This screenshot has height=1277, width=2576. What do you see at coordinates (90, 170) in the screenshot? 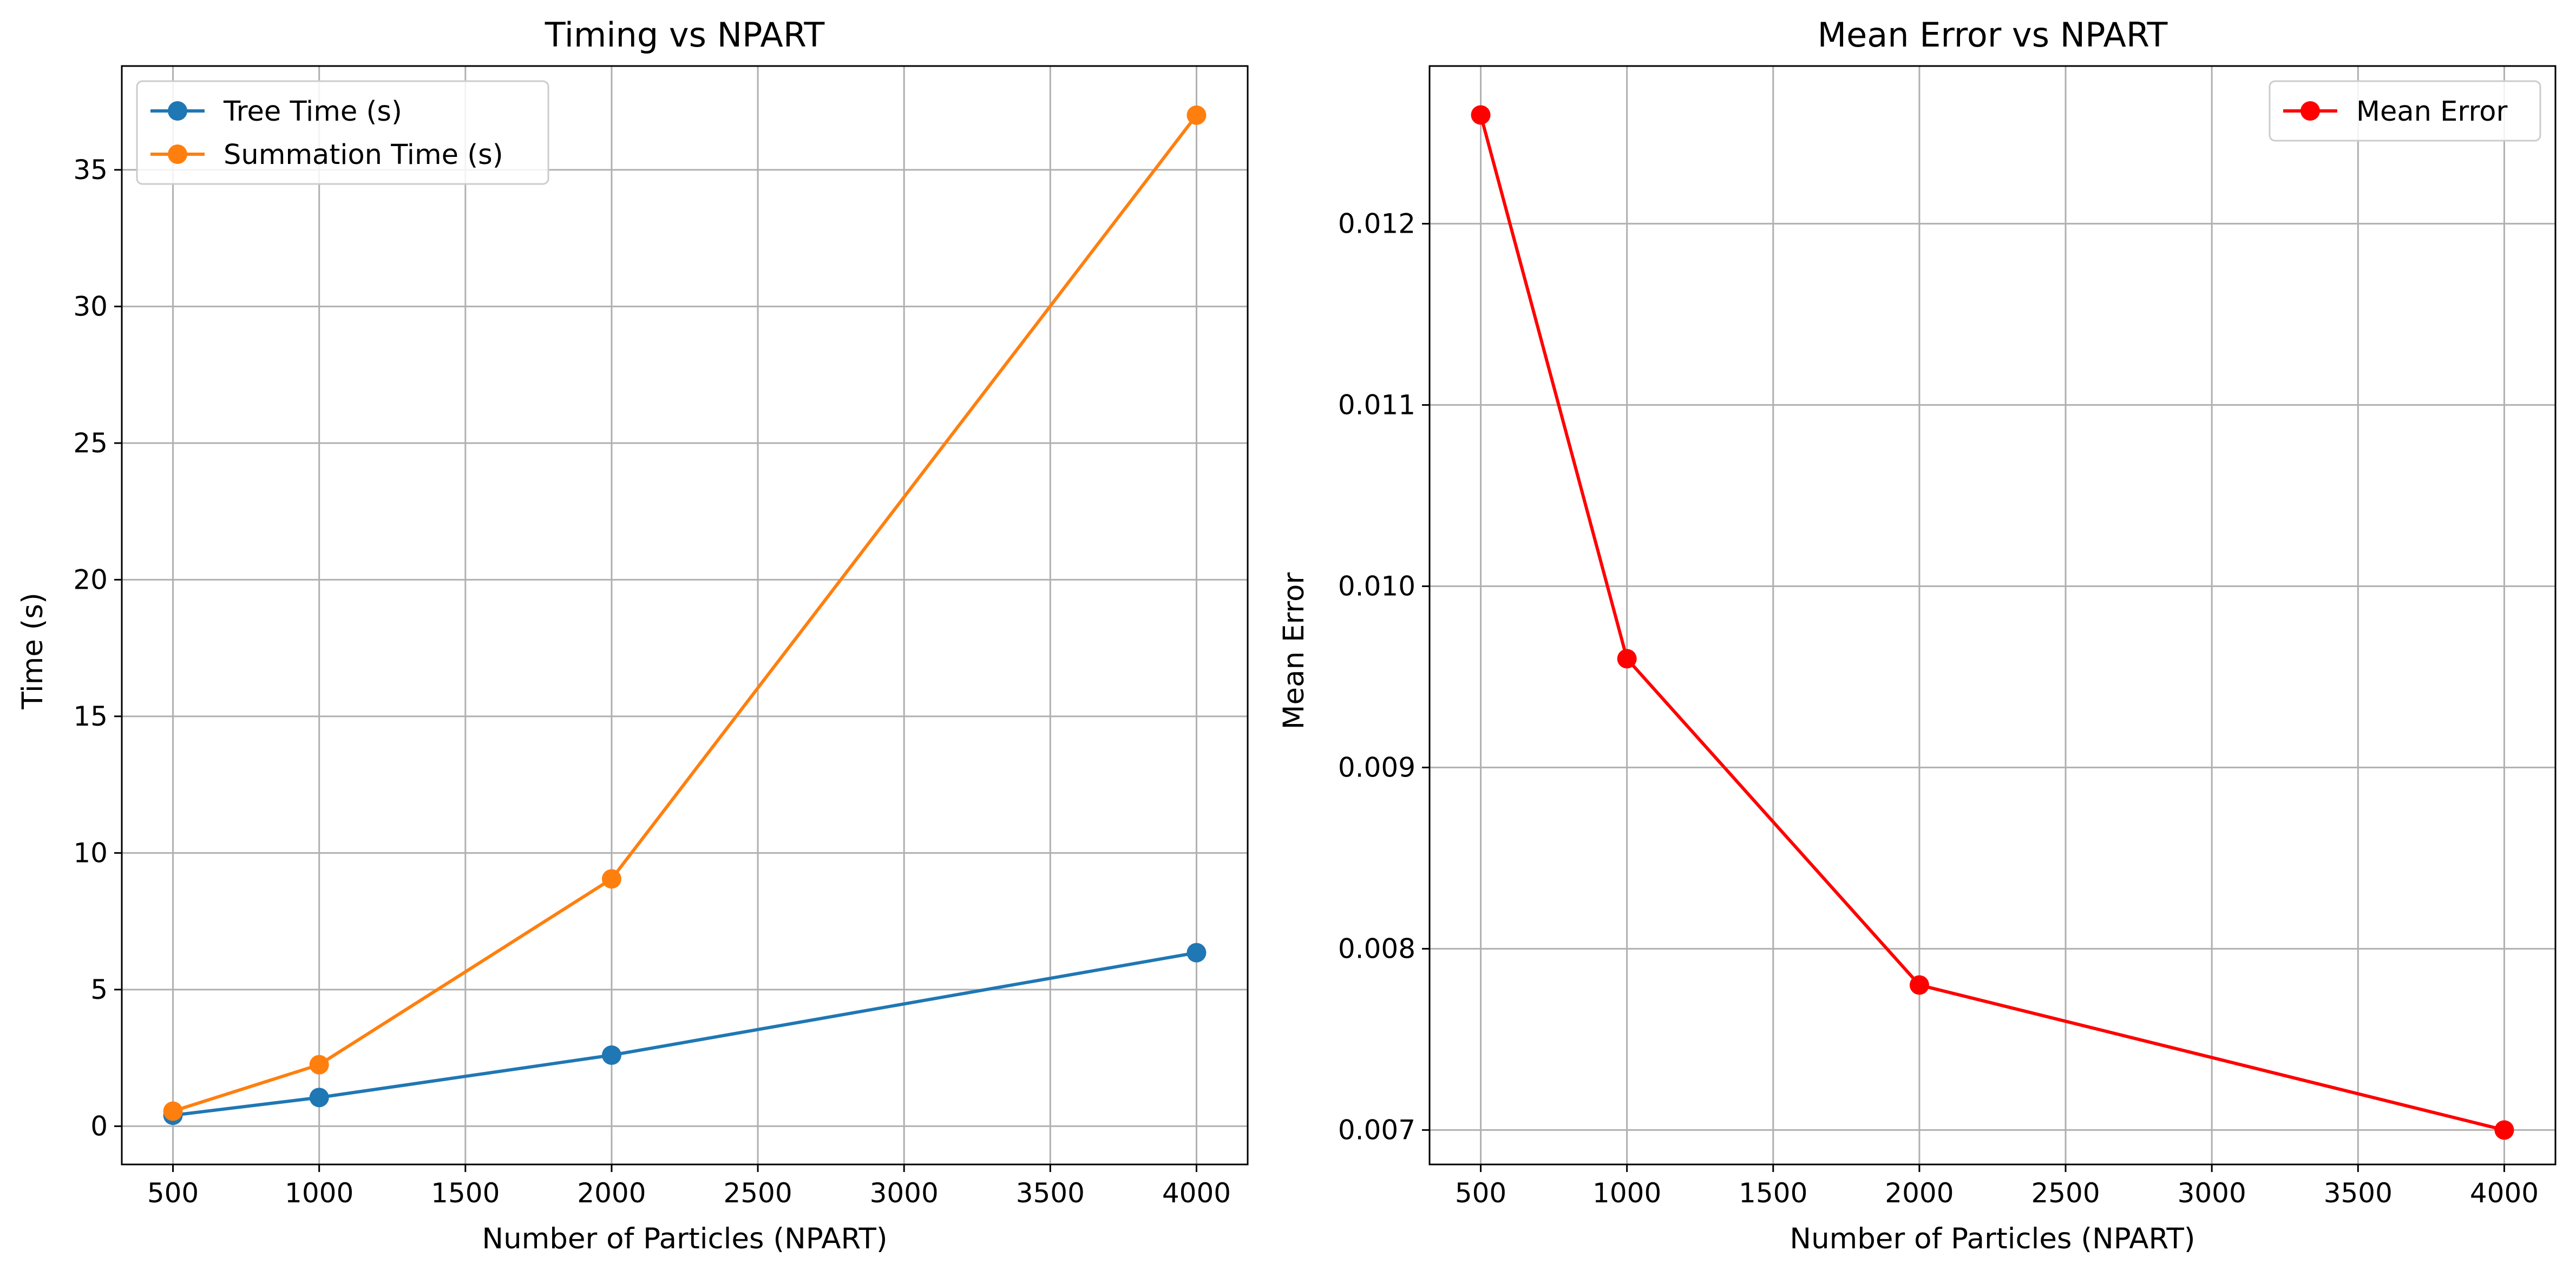
I see `timing-chart-y-tick-label: 35` at bounding box center [90, 170].